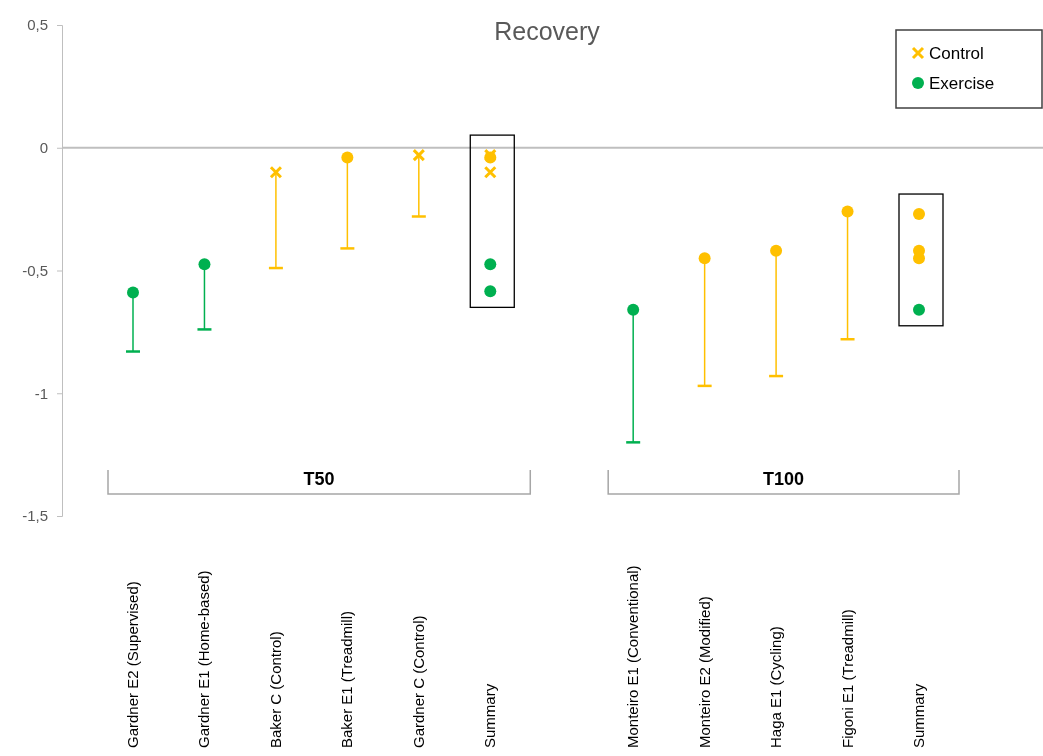 This screenshot has height=756, width=1043. Describe the element at coordinates (275, 689) in the screenshot. I see `x-tick-label: Baker C (Control)` at that location.